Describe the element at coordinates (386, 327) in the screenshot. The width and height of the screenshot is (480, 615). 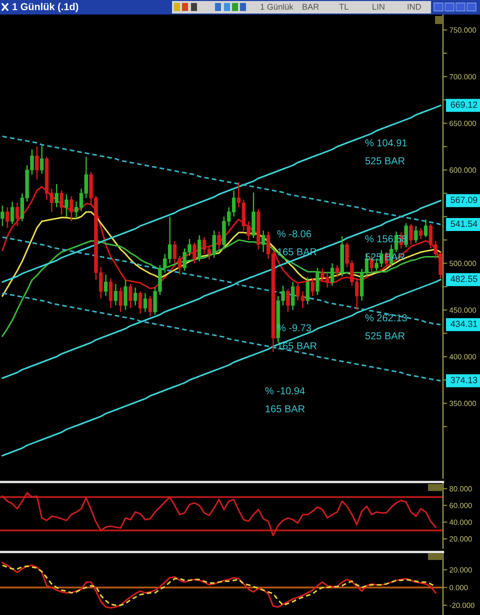
I see `annotation: % 262.13 525 BAR` at that location.